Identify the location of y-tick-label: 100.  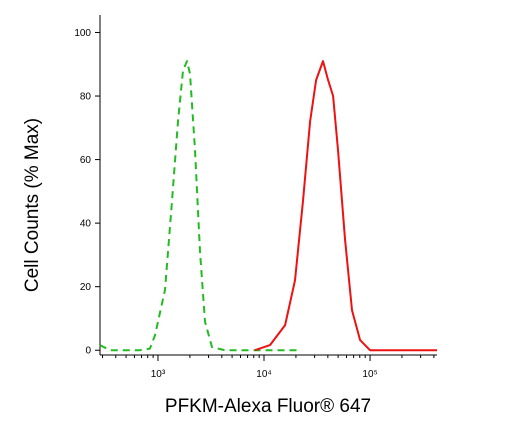
(82, 33).